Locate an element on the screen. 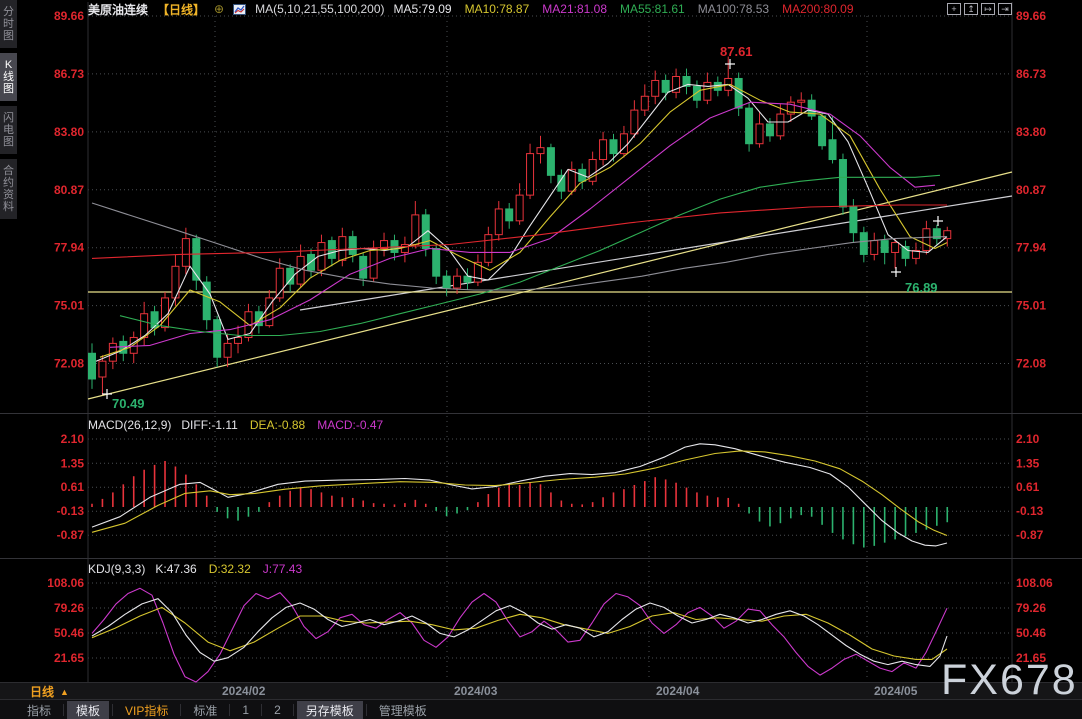  svg-text: 70.49 is located at coordinates (128, 403).